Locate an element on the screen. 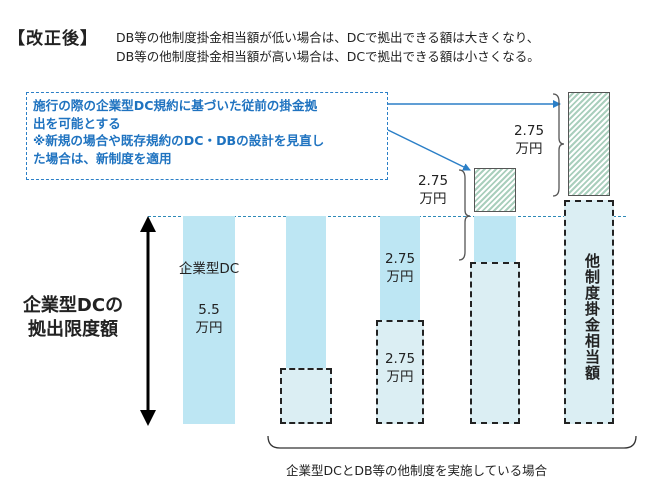 The width and height of the screenshot is (652, 490). bar1-value: 5.5 万円 is located at coordinates (209, 319).